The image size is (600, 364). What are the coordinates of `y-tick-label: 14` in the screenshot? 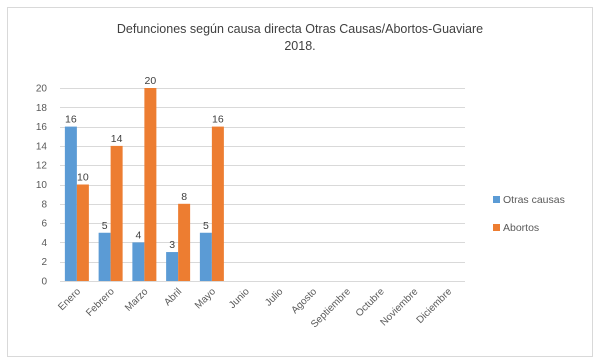 It's located at (42, 146).